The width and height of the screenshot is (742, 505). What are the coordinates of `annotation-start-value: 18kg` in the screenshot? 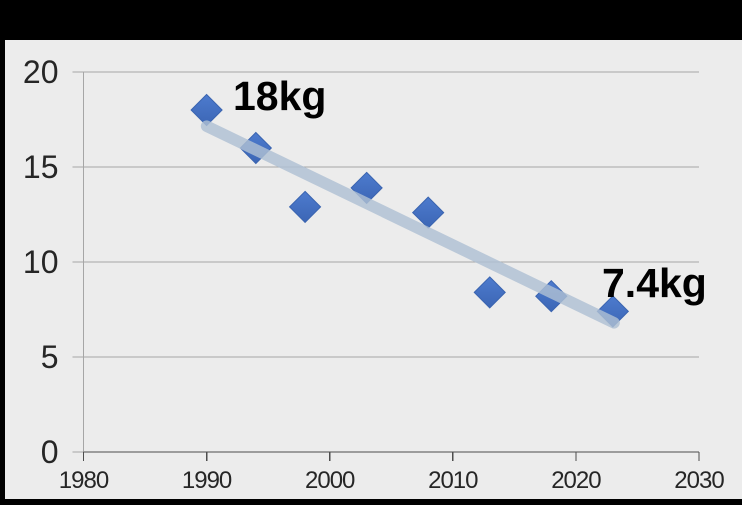 It's located at (280, 96).